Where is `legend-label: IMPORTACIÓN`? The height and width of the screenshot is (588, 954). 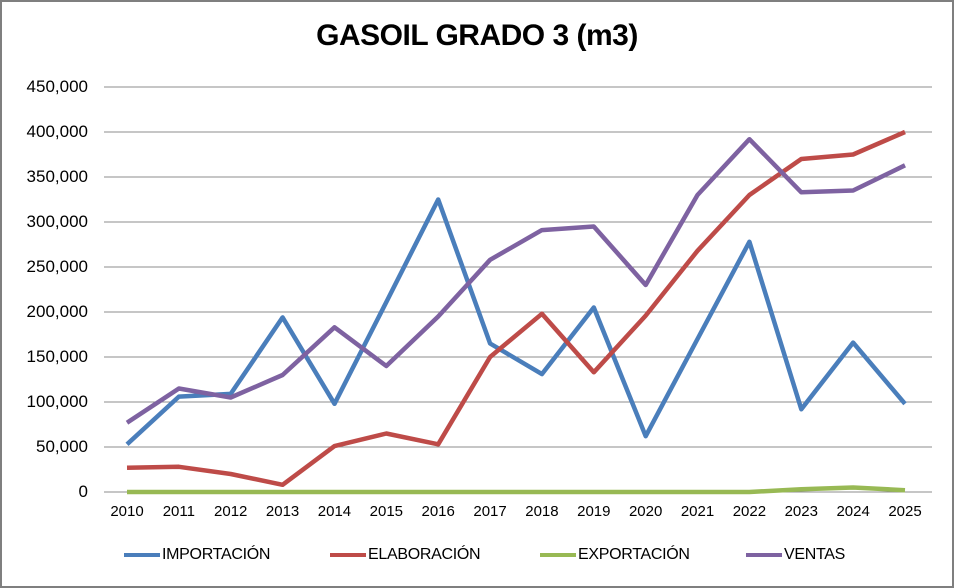 legend-label: IMPORTACIÓN is located at coordinates (216, 554).